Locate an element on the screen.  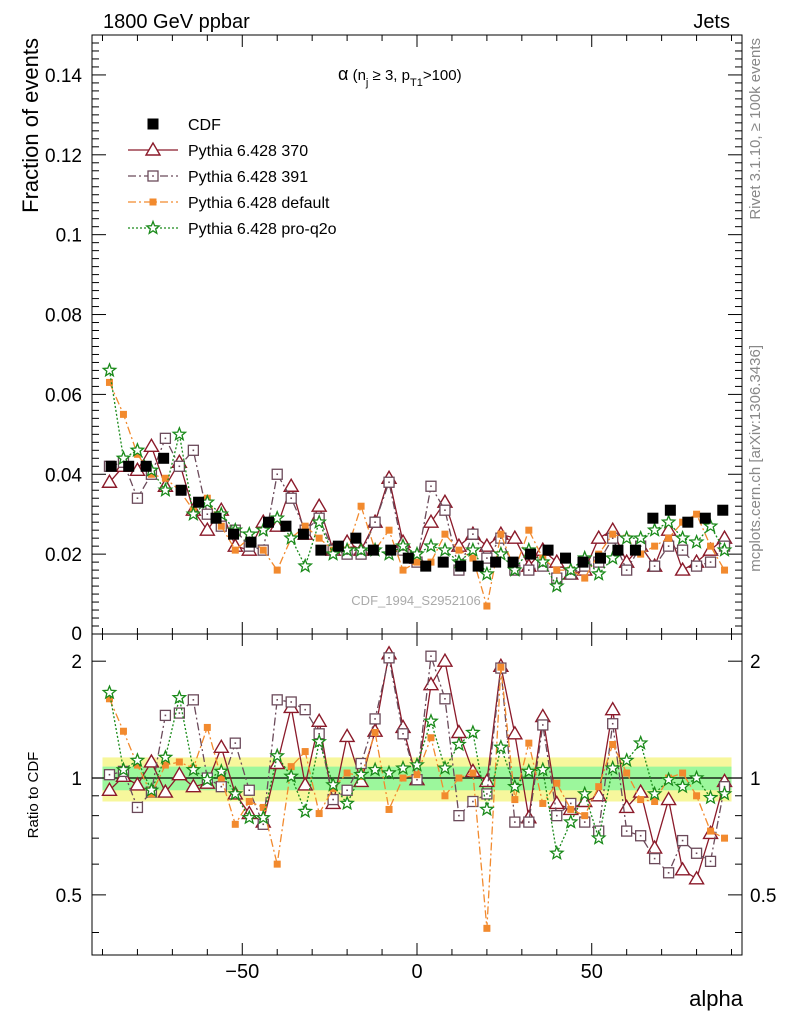
legend-label-pythia-6-428-370: Pythia 6.428 370 is located at coordinates (248, 151).